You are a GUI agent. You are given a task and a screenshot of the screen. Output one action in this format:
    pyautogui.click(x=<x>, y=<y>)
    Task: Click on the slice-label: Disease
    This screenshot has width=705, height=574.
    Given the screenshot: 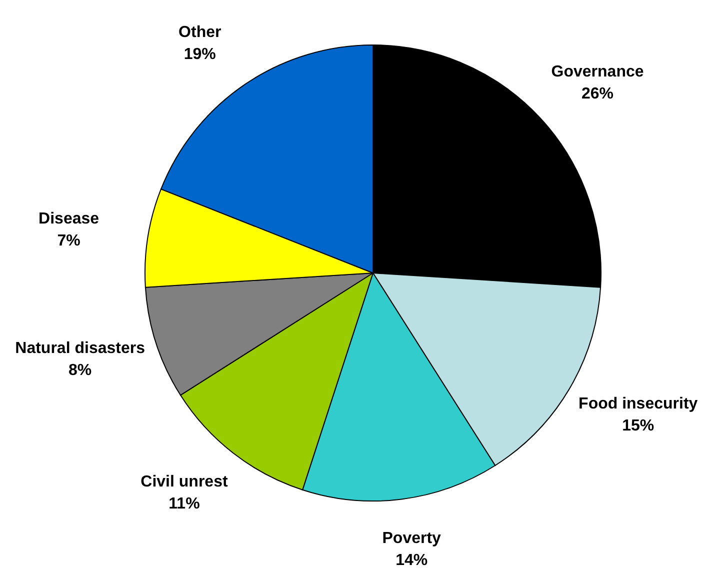 What is the action you would take?
    pyautogui.click(x=69, y=219)
    